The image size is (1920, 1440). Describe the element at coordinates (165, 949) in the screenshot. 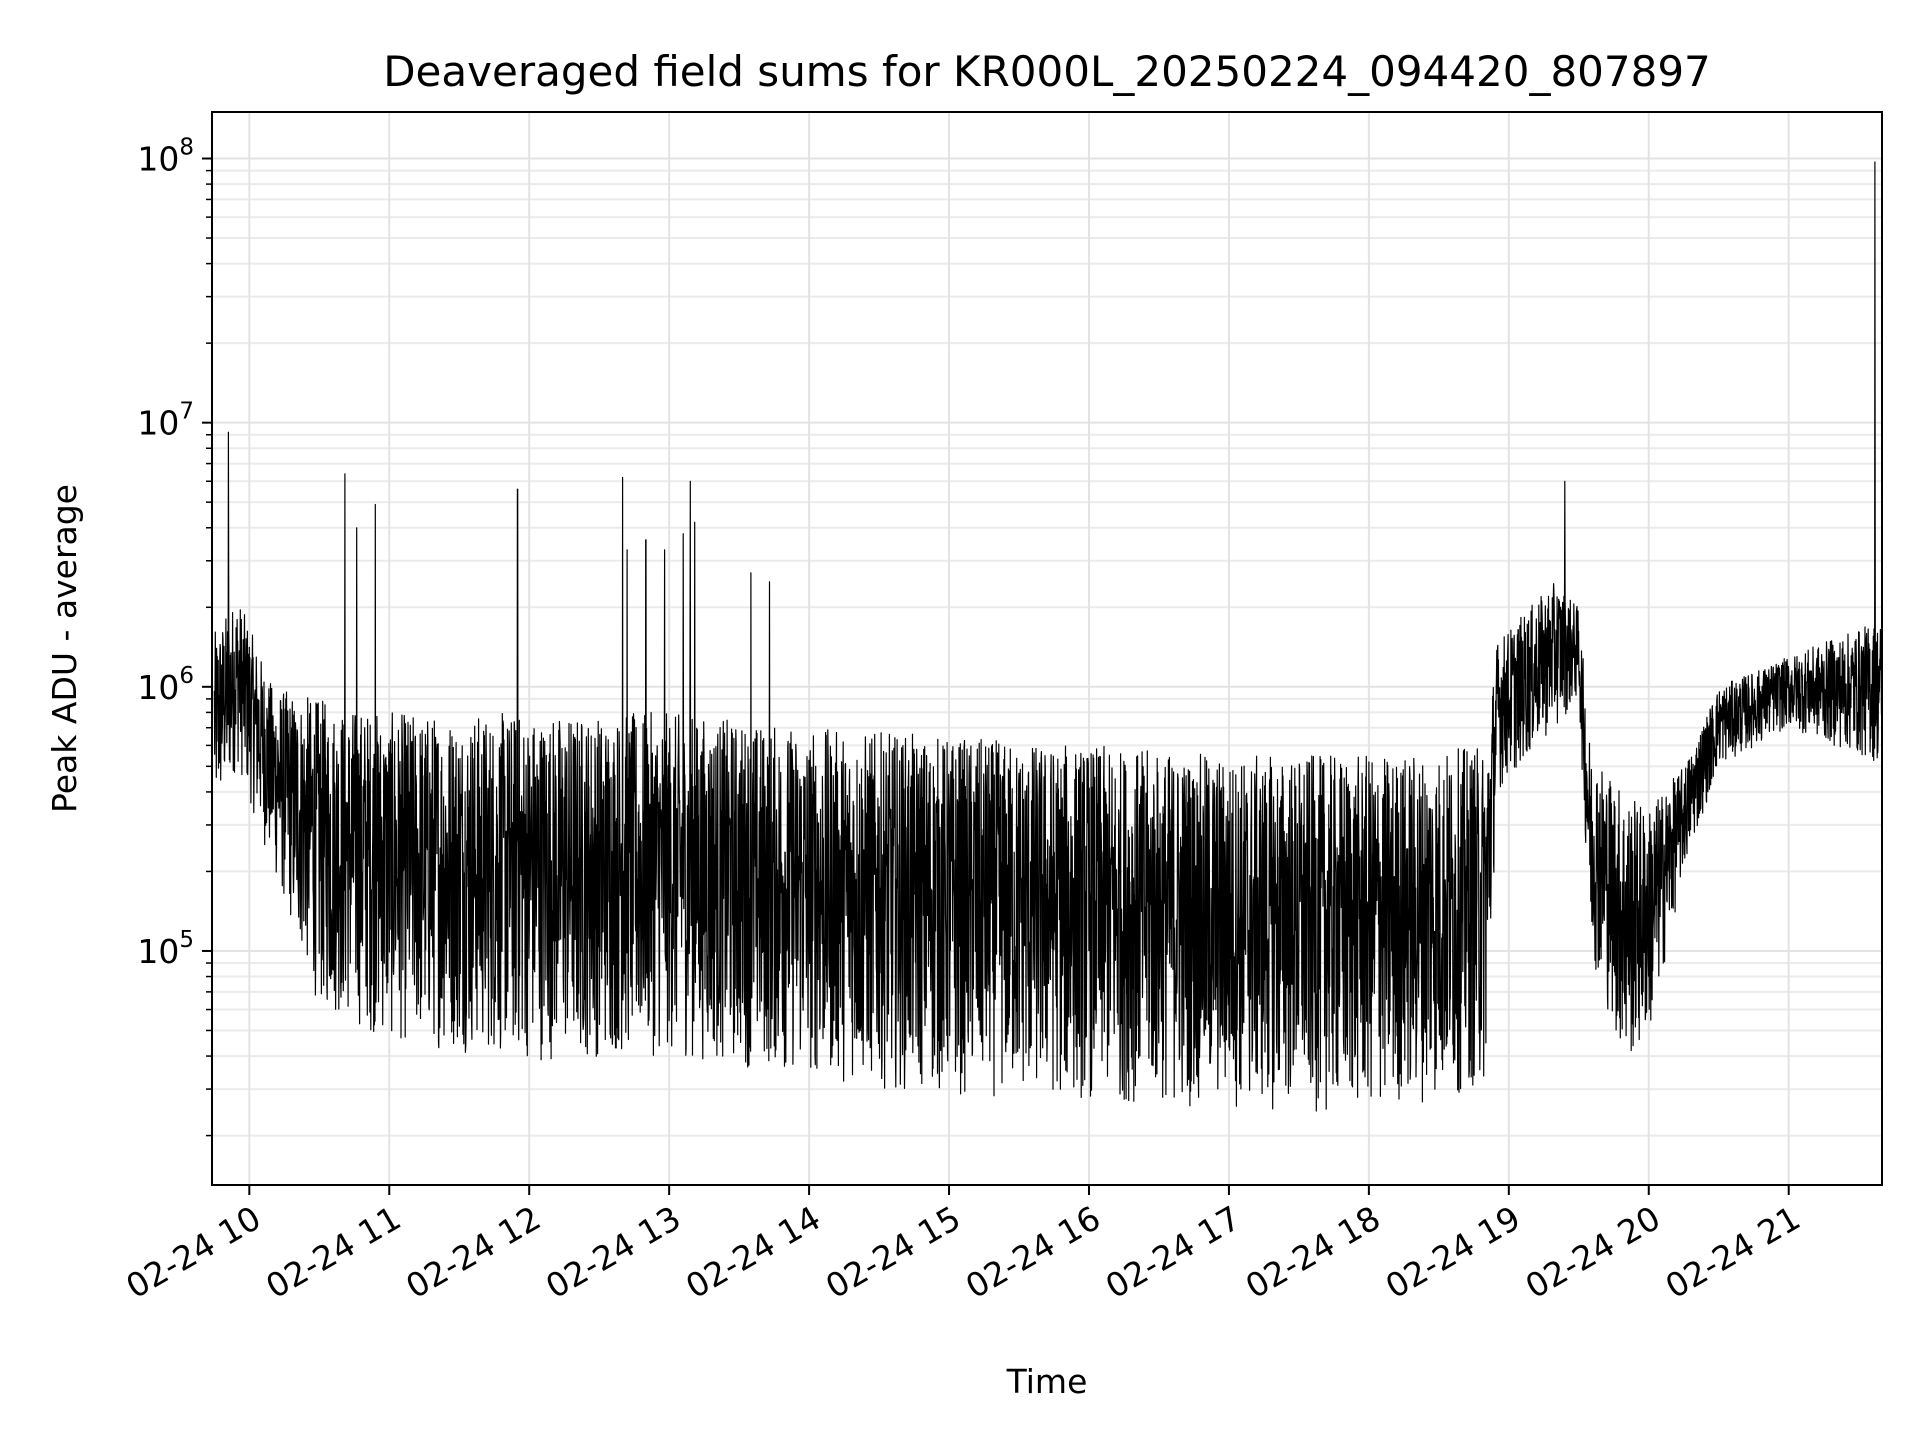

I see `y-tick-label: 10⁵` at that location.